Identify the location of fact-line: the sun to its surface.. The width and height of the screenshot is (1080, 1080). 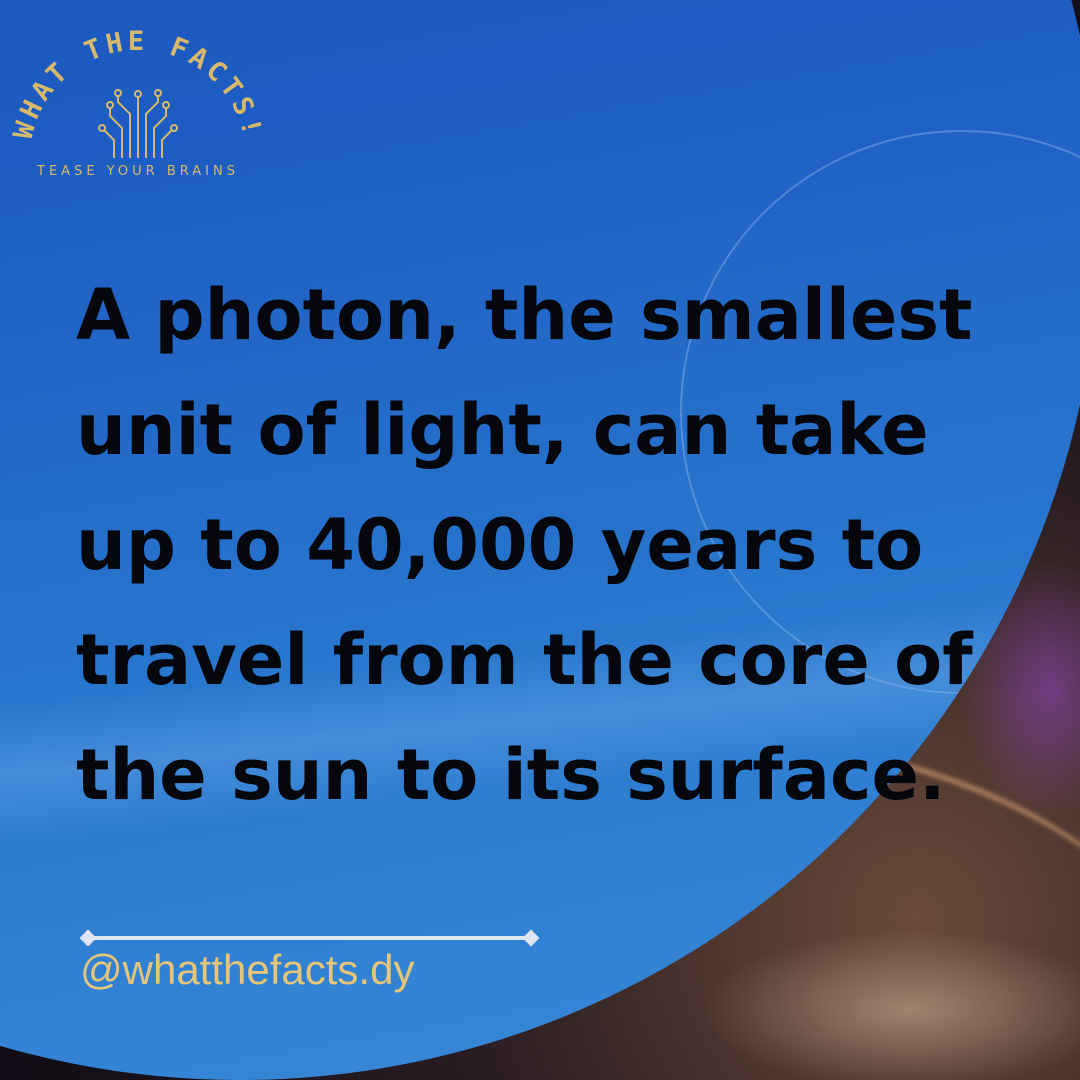
(511, 775).